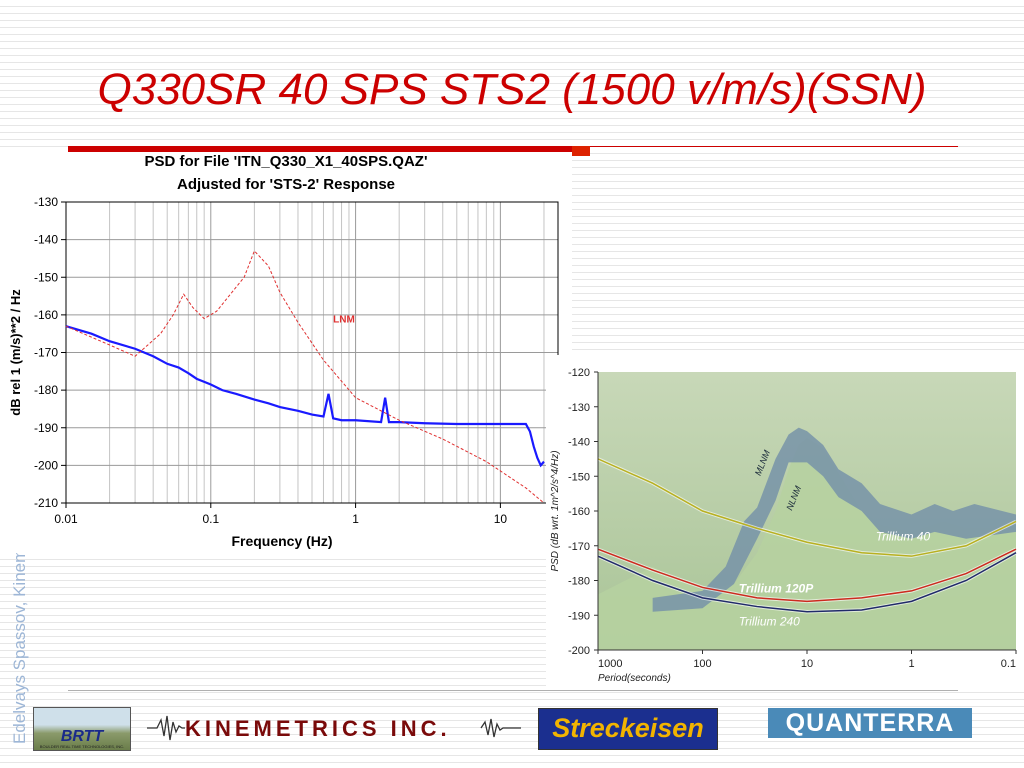  I want to click on psd-series-line-measured, so click(305, 396).